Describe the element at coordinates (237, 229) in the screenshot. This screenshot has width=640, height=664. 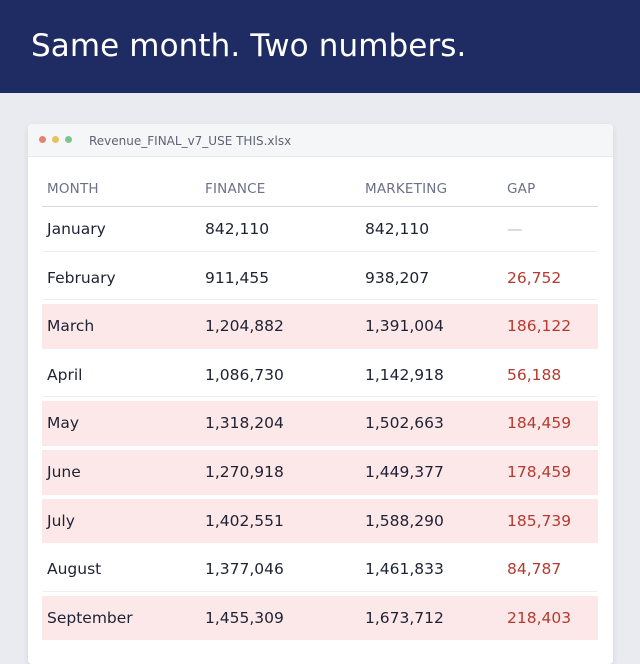
I see `cell-finance: 842,110` at that location.